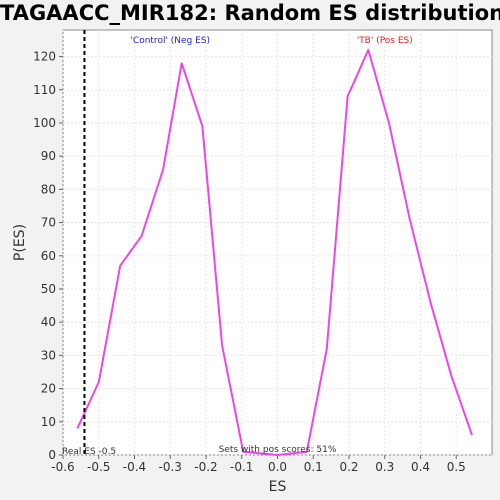 Image resolution: width=500 pixels, height=500 pixels. What do you see at coordinates (48, 322) in the screenshot?
I see `y-tick-label: 40` at bounding box center [48, 322].